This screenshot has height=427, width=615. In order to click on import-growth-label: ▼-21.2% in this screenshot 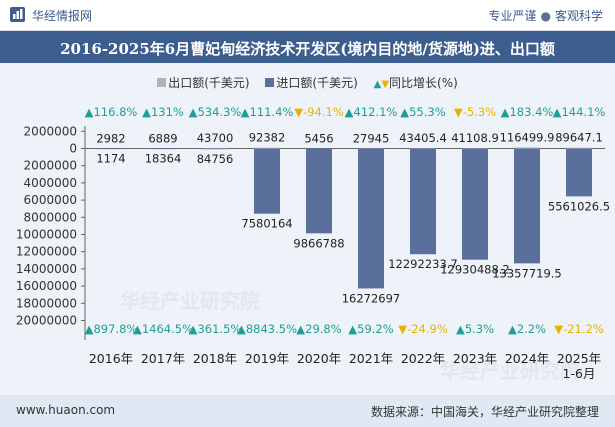, I will do `click(579, 329)`.